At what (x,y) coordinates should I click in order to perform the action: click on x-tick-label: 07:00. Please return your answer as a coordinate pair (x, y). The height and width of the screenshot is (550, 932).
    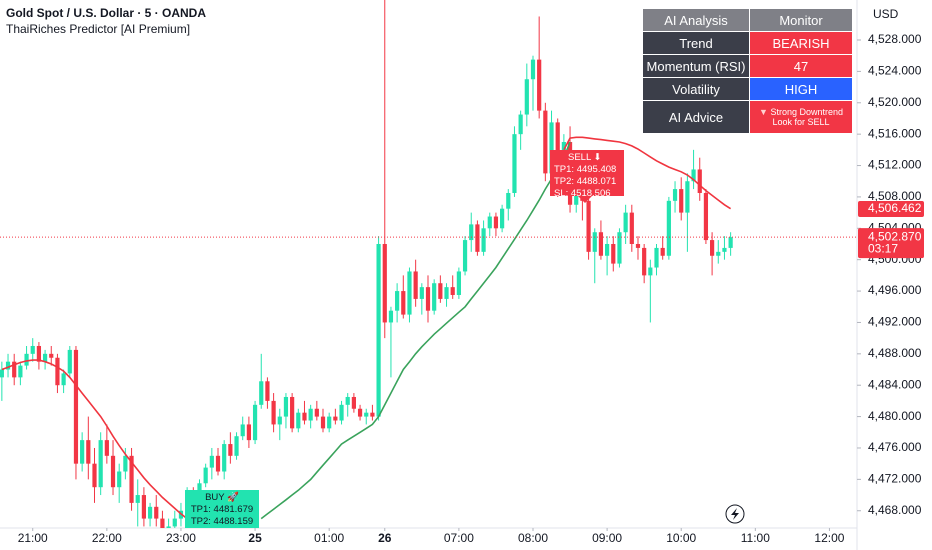
    Looking at the image, I should click on (459, 538).